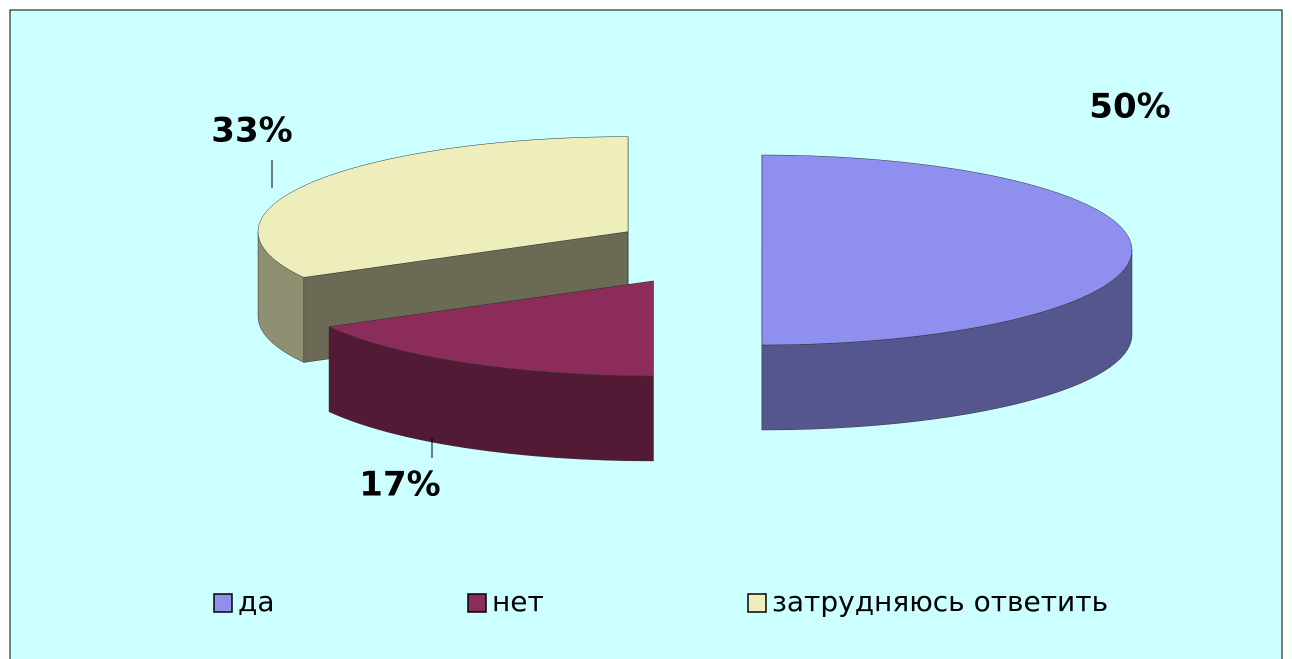 Image resolution: width=1292 pixels, height=659 pixels. I want to click on value-label: 17%, so click(399, 485).